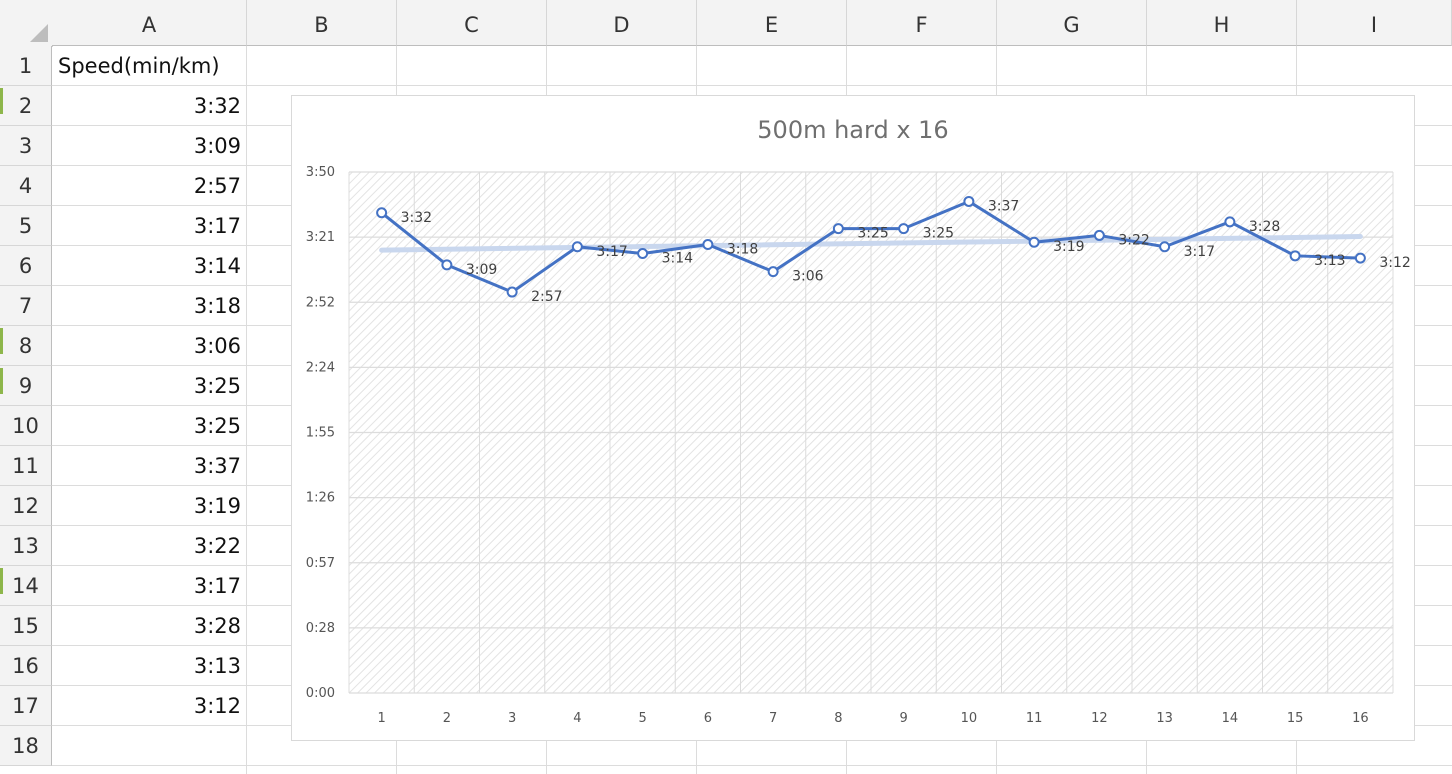 Image resolution: width=1452 pixels, height=774 pixels. I want to click on series-line, so click(870, 246).